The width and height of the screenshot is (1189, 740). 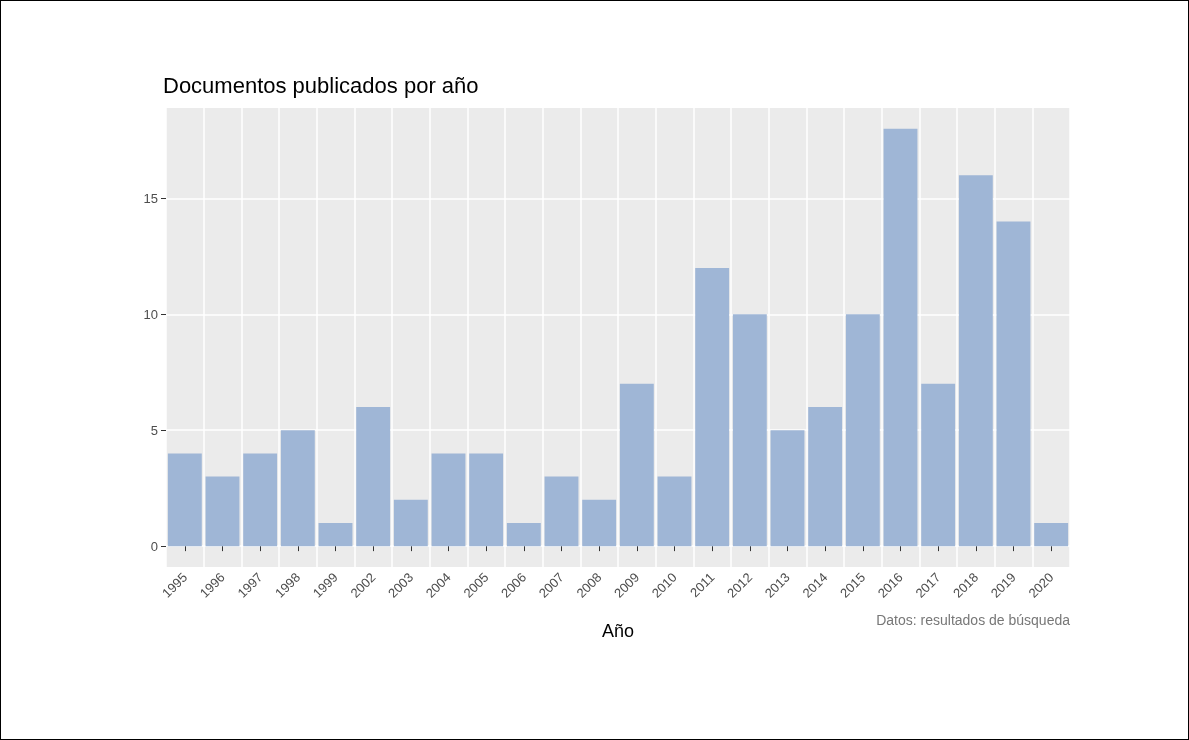 What do you see at coordinates (154, 430) in the screenshot?
I see `y-tick-label: 5` at bounding box center [154, 430].